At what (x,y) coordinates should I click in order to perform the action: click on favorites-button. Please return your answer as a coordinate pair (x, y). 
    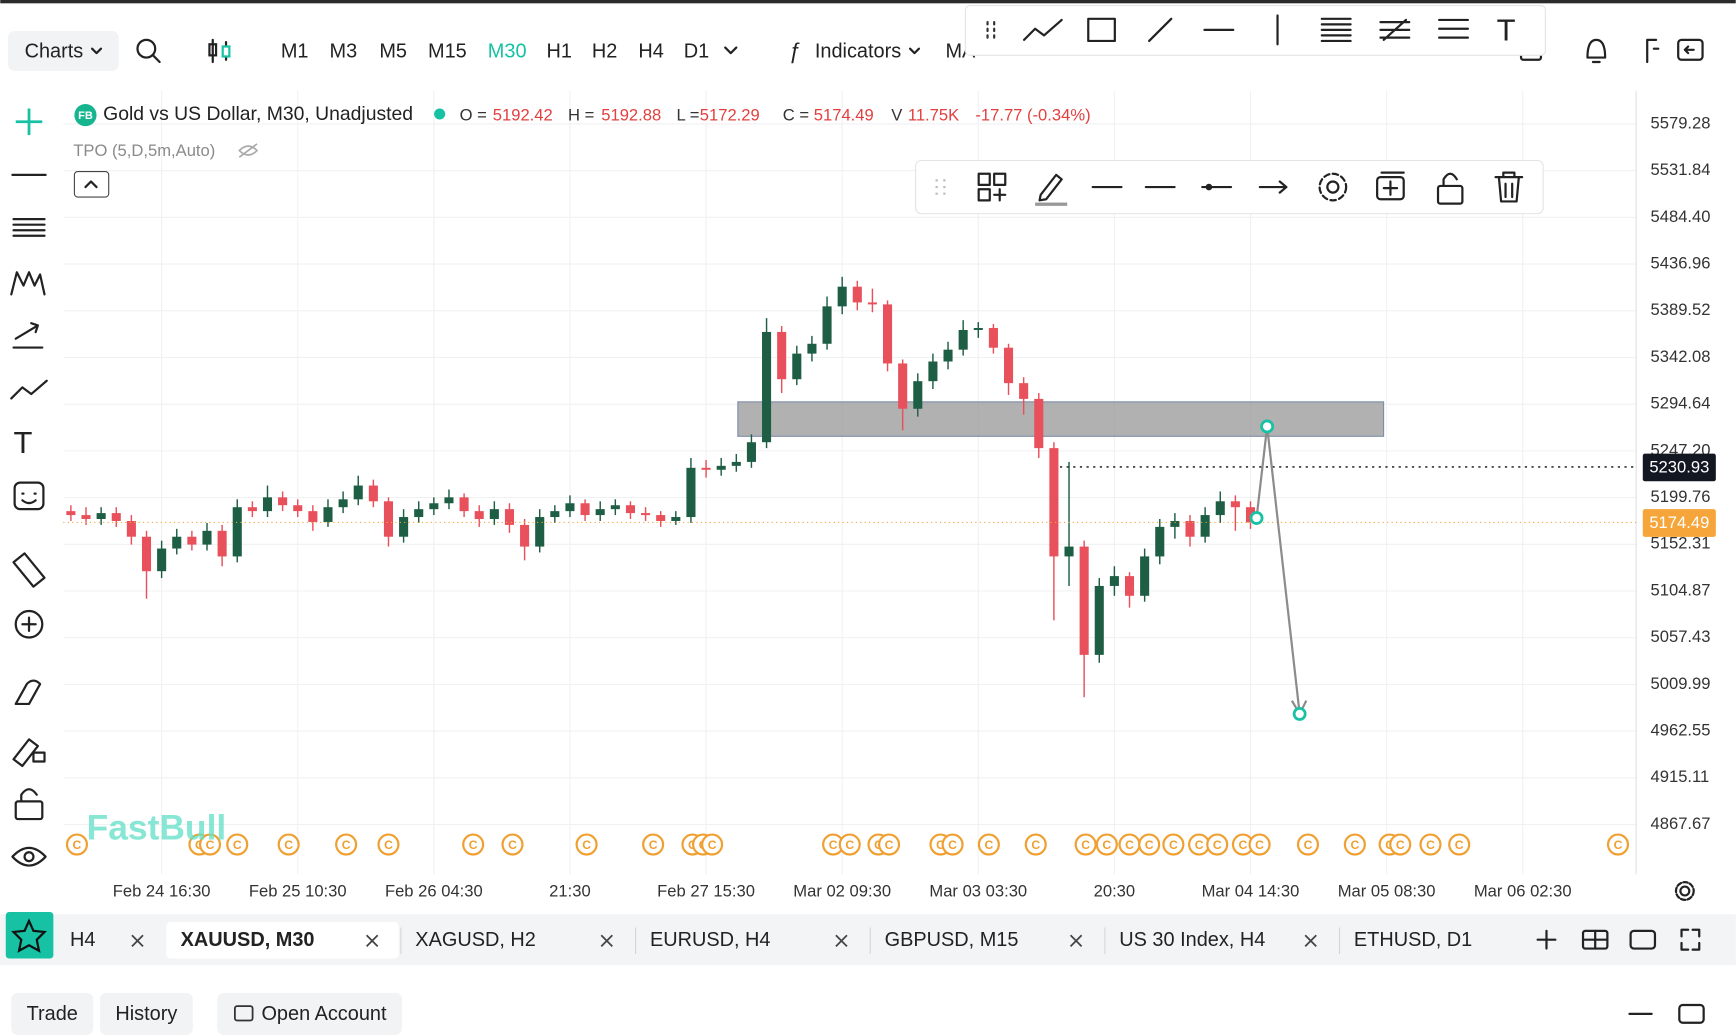
    Looking at the image, I should click on (29, 935).